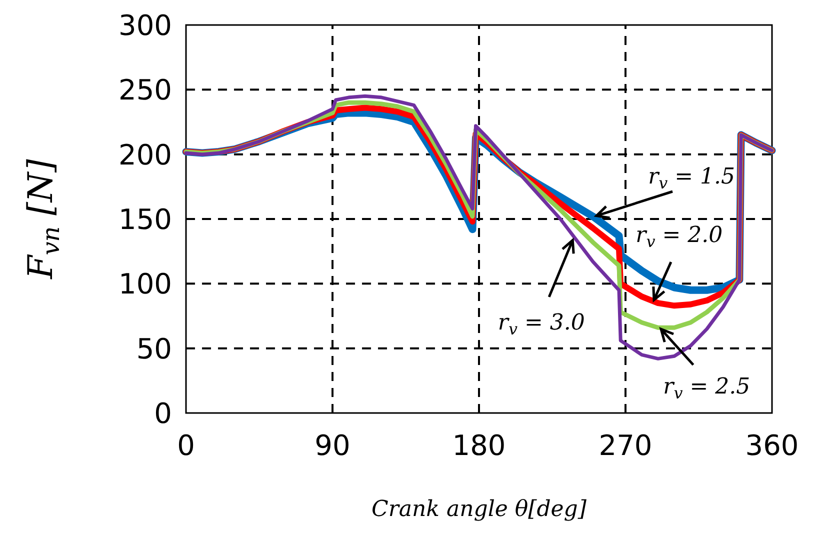 Image resolution: width=822 pixels, height=534 pixels. What do you see at coordinates (145, 155) in the screenshot?
I see `y-tick-label: 200` at bounding box center [145, 155].